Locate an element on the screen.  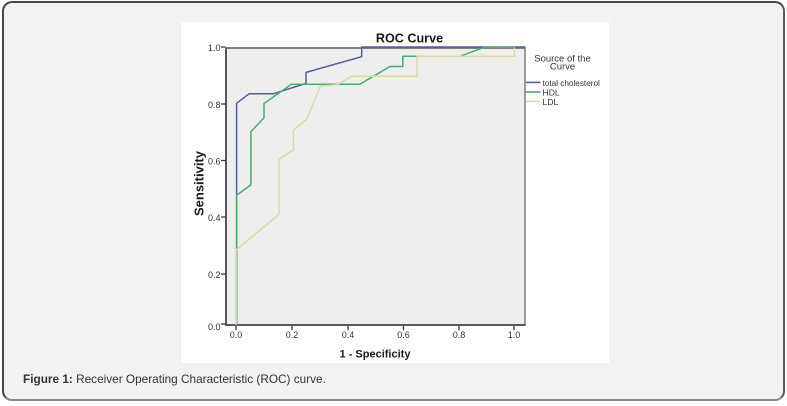
svg-text: ROC Curve is located at coordinates (409, 38).